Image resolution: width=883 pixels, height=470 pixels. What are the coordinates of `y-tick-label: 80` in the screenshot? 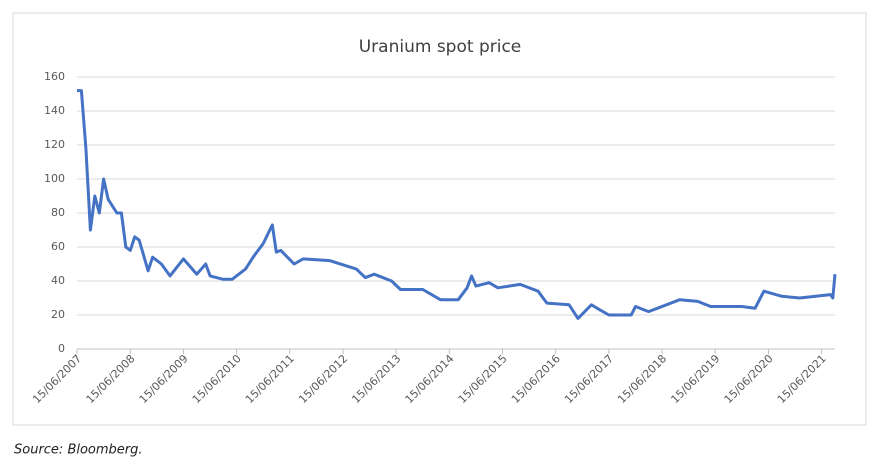 It's located at (58, 212).